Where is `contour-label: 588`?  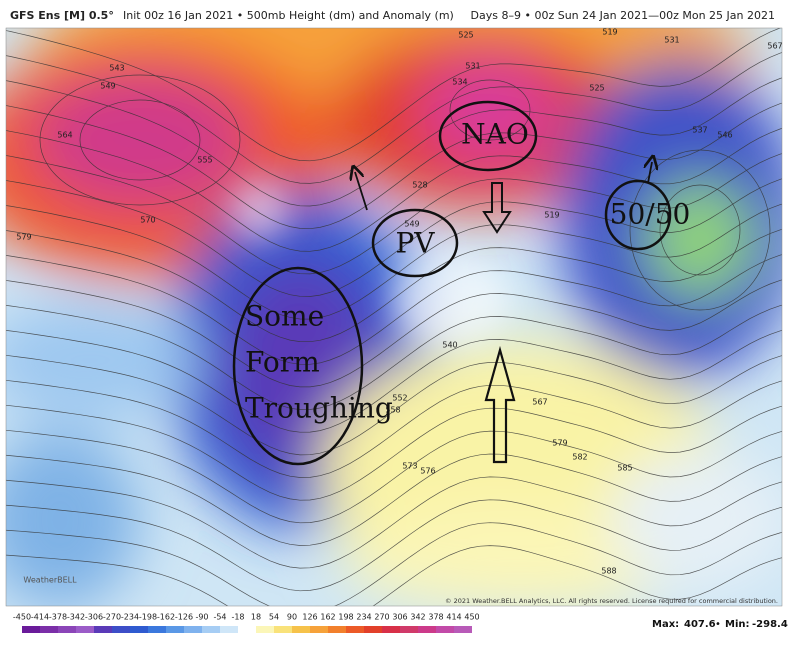
contour-label: 588 is located at coordinates (608, 571).